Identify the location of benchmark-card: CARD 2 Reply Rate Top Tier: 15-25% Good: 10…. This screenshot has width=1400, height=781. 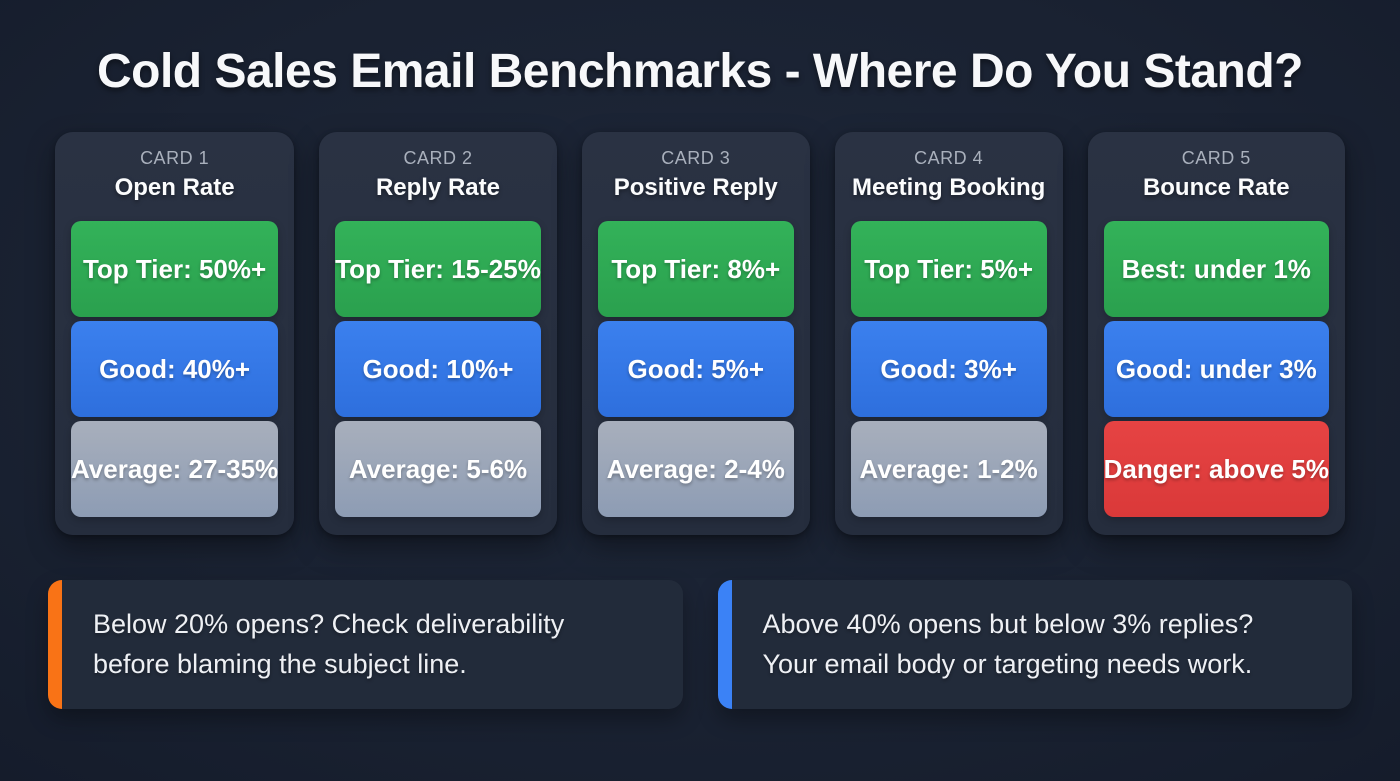
(438, 333).